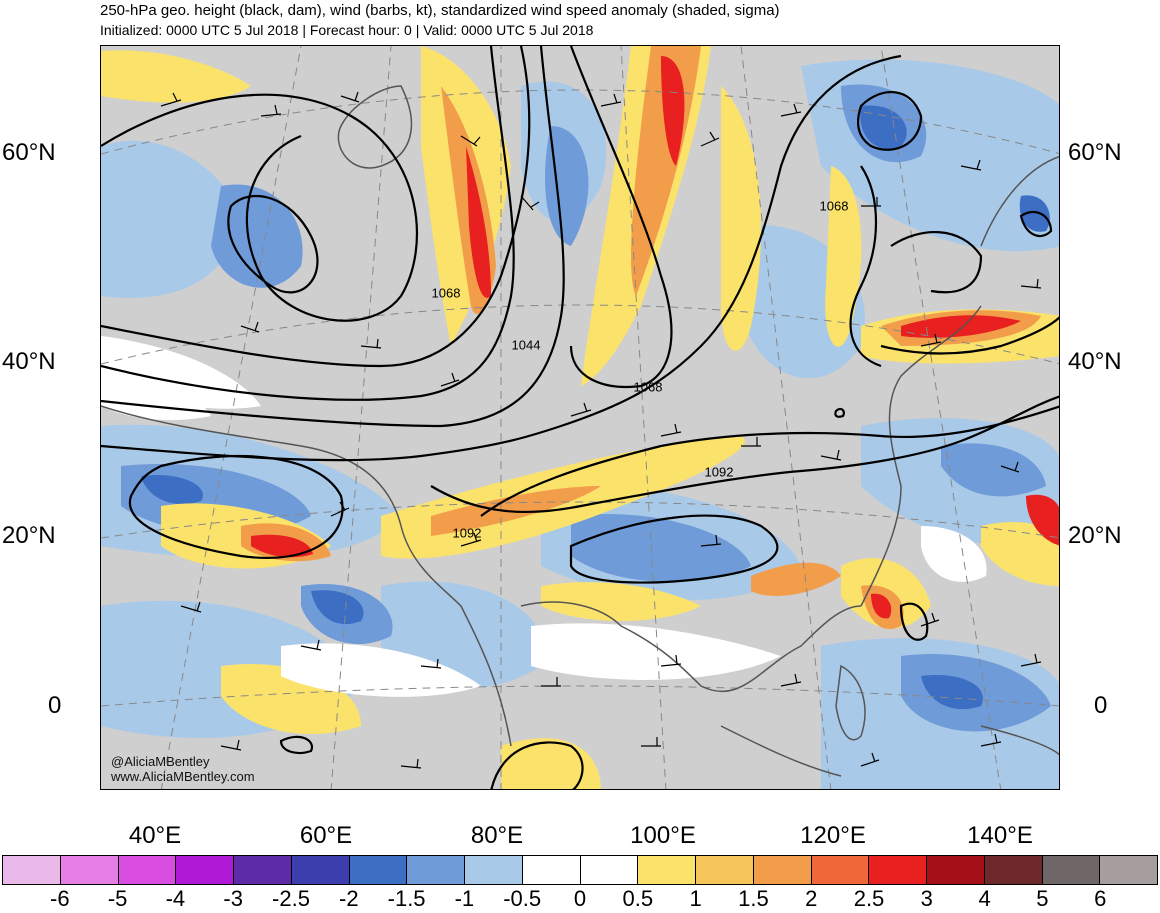 This screenshot has height=913, width=1160. Describe the element at coordinates (1000, 835) in the screenshot. I see `lon-label-140e: 140°E` at that location.